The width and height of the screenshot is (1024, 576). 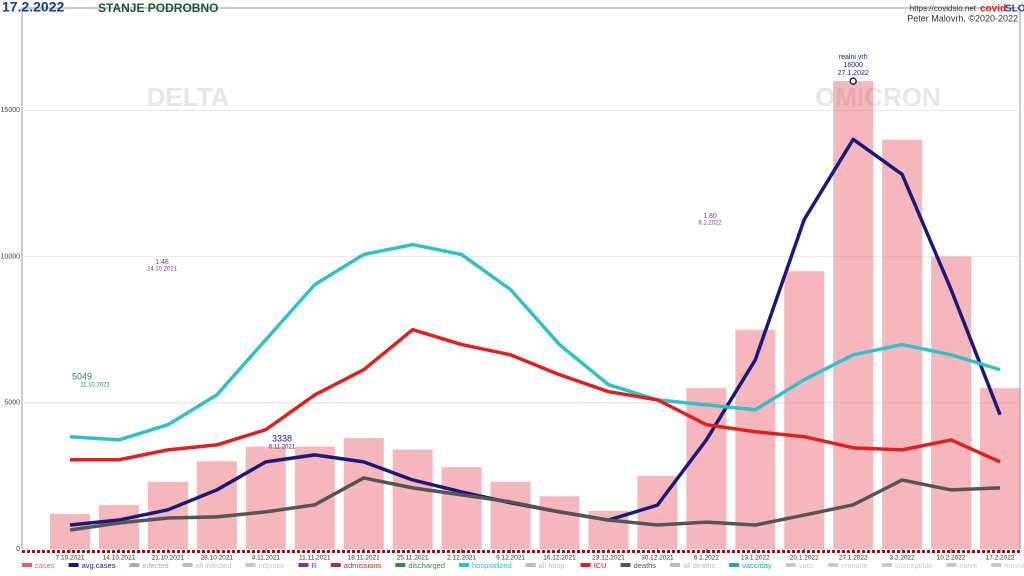 What do you see at coordinates (962, 18) in the screenshot?
I see `author: Peter Malovrh, ©2020-2022` at bounding box center [962, 18].